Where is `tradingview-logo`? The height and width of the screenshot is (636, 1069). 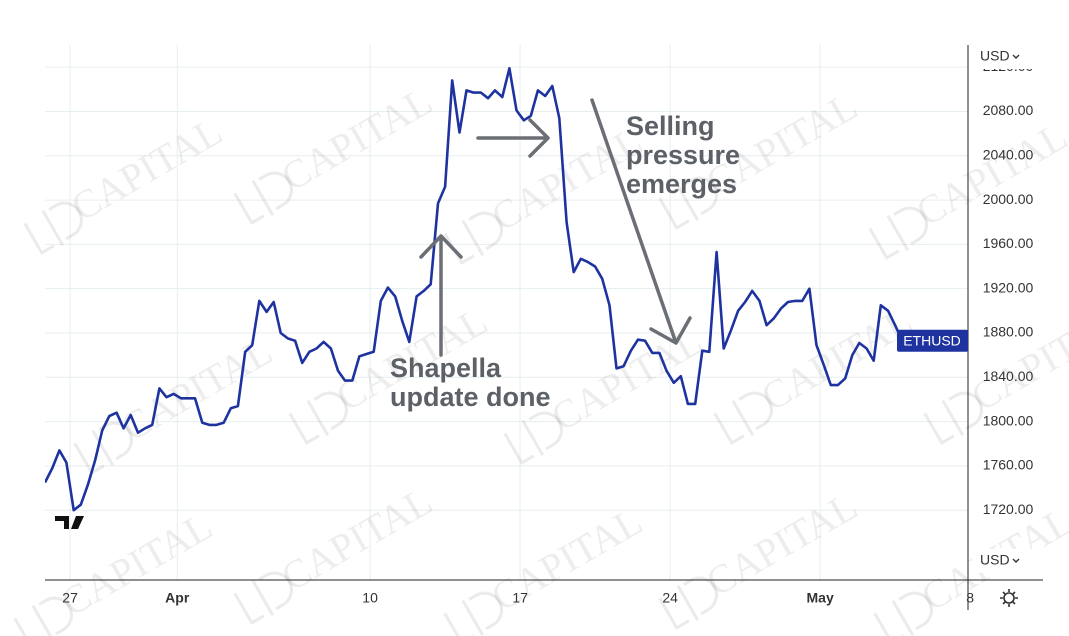
tradingview-logo is located at coordinates (69, 522).